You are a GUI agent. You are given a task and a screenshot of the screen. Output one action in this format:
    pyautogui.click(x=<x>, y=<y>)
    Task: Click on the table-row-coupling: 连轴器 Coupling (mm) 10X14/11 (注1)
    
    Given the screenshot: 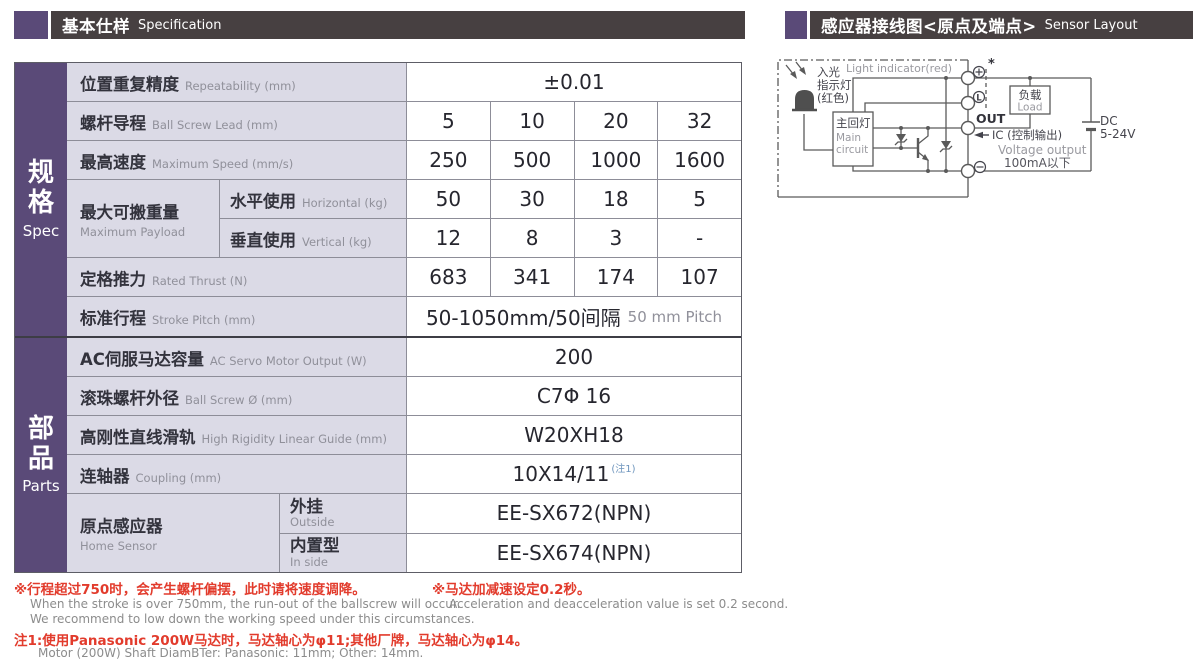 What is the action you would take?
    pyautogui.click(x=404, y=474)
    